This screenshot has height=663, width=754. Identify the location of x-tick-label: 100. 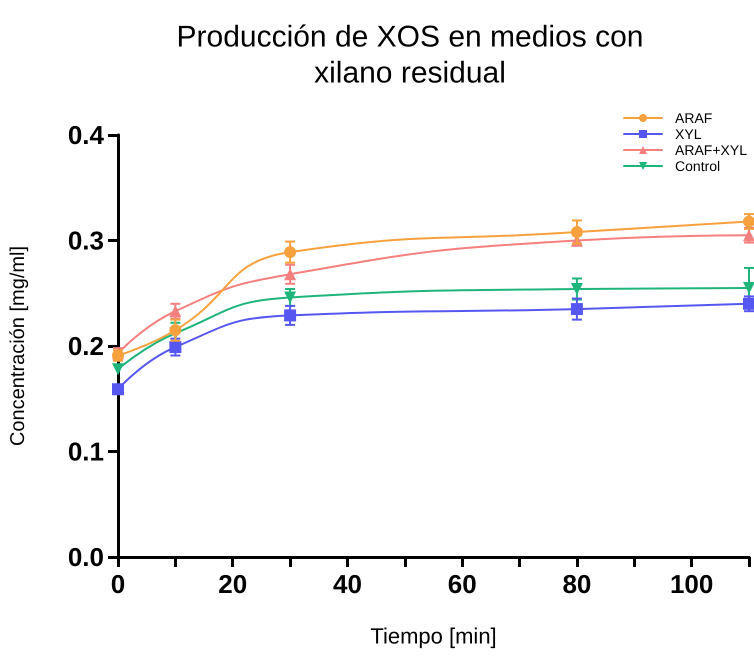
(692, 584).